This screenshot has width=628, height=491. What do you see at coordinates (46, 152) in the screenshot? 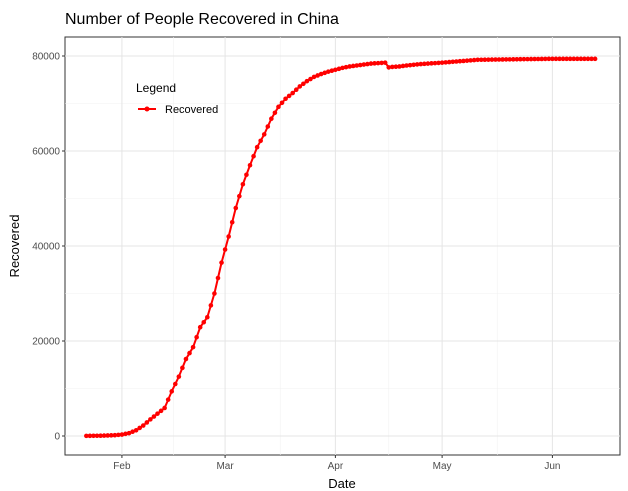
I see `y-tick-label: 60000` at bounding box center [46, 152].